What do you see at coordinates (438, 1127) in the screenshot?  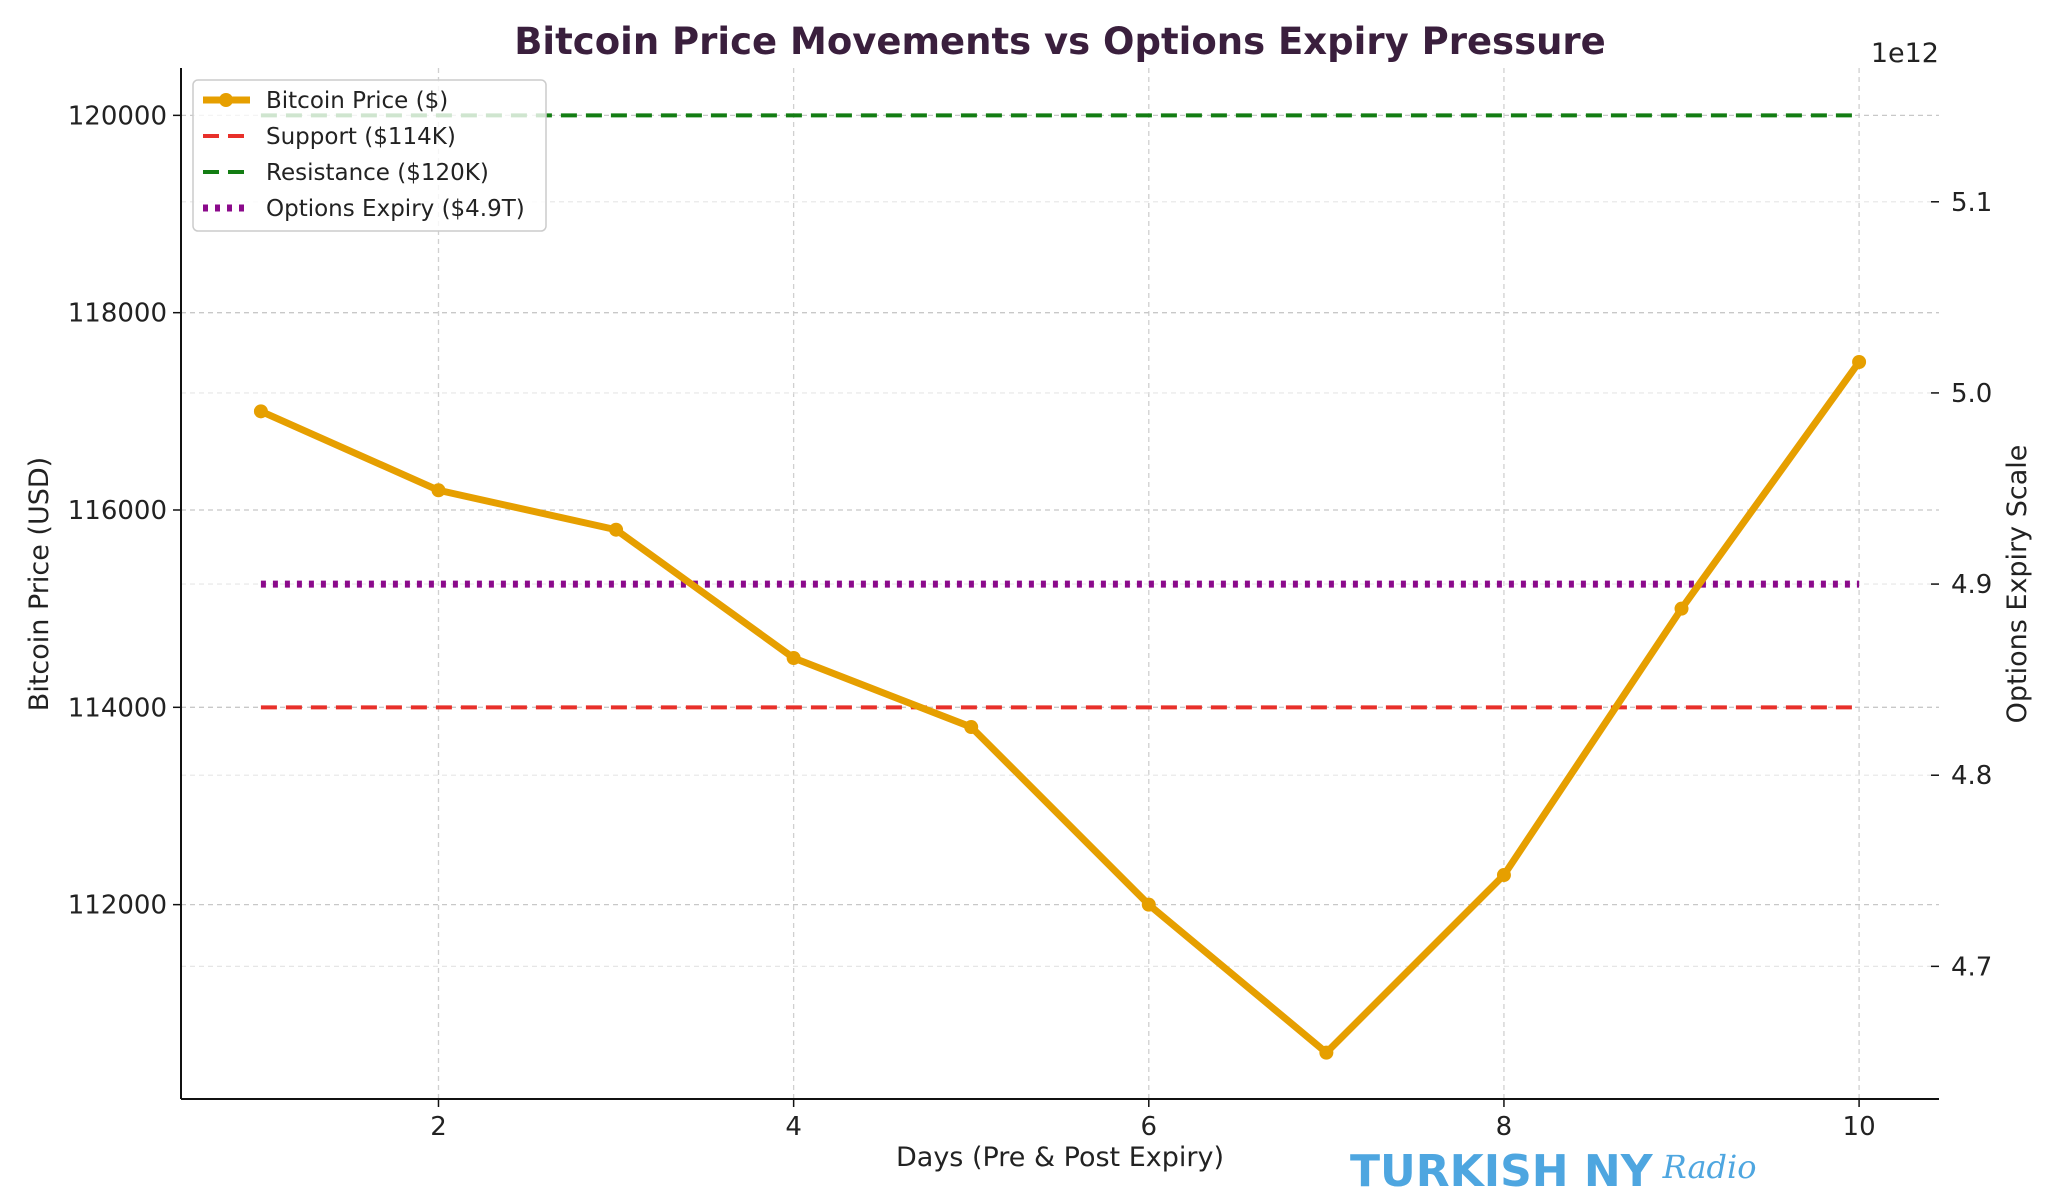 I see `x-tick-label: 2` at bounding box center [438, 1127].